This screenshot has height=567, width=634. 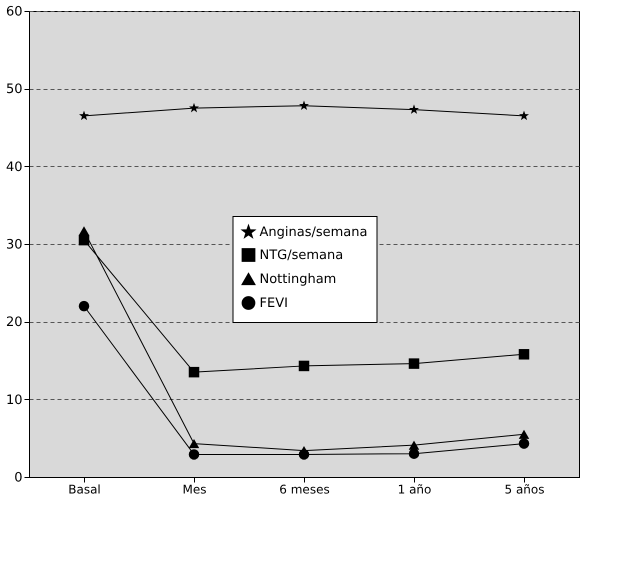 What do you see at coordinates (14, 245) in the screenshot?
I see `y-tick-label: 30` at bounding box center [14, 245].